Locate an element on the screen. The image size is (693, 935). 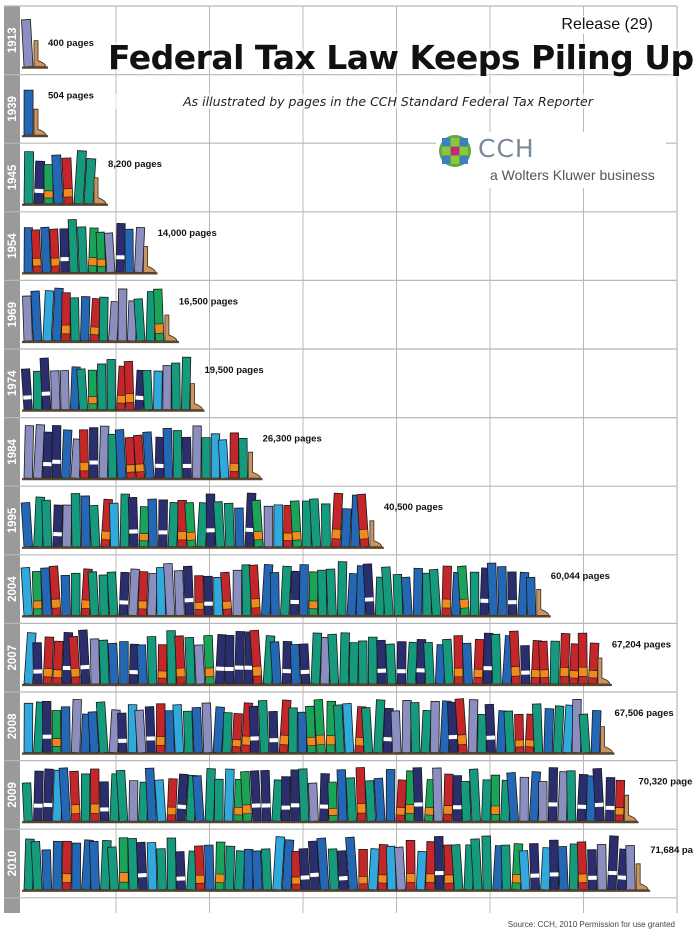
bar-1974 is located at coordinates (112, 384).